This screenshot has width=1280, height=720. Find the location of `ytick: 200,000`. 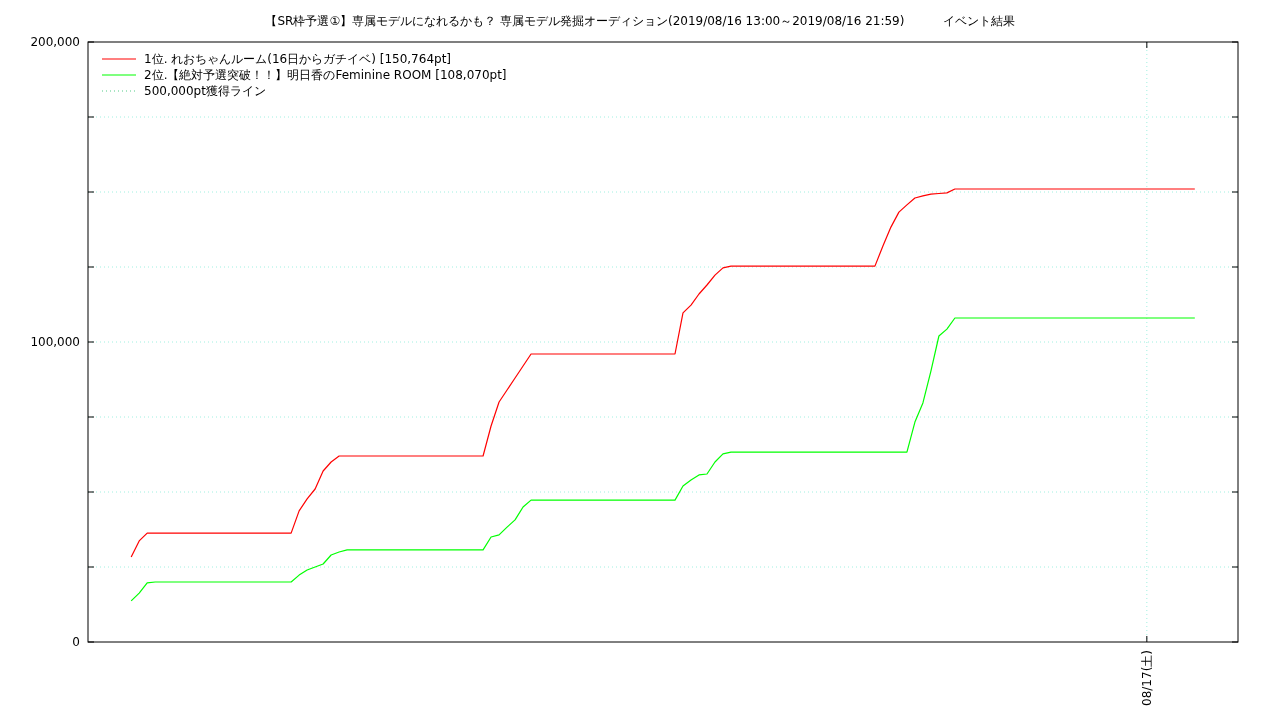

ytick: 200,000 is located at coordinates (55, 42).